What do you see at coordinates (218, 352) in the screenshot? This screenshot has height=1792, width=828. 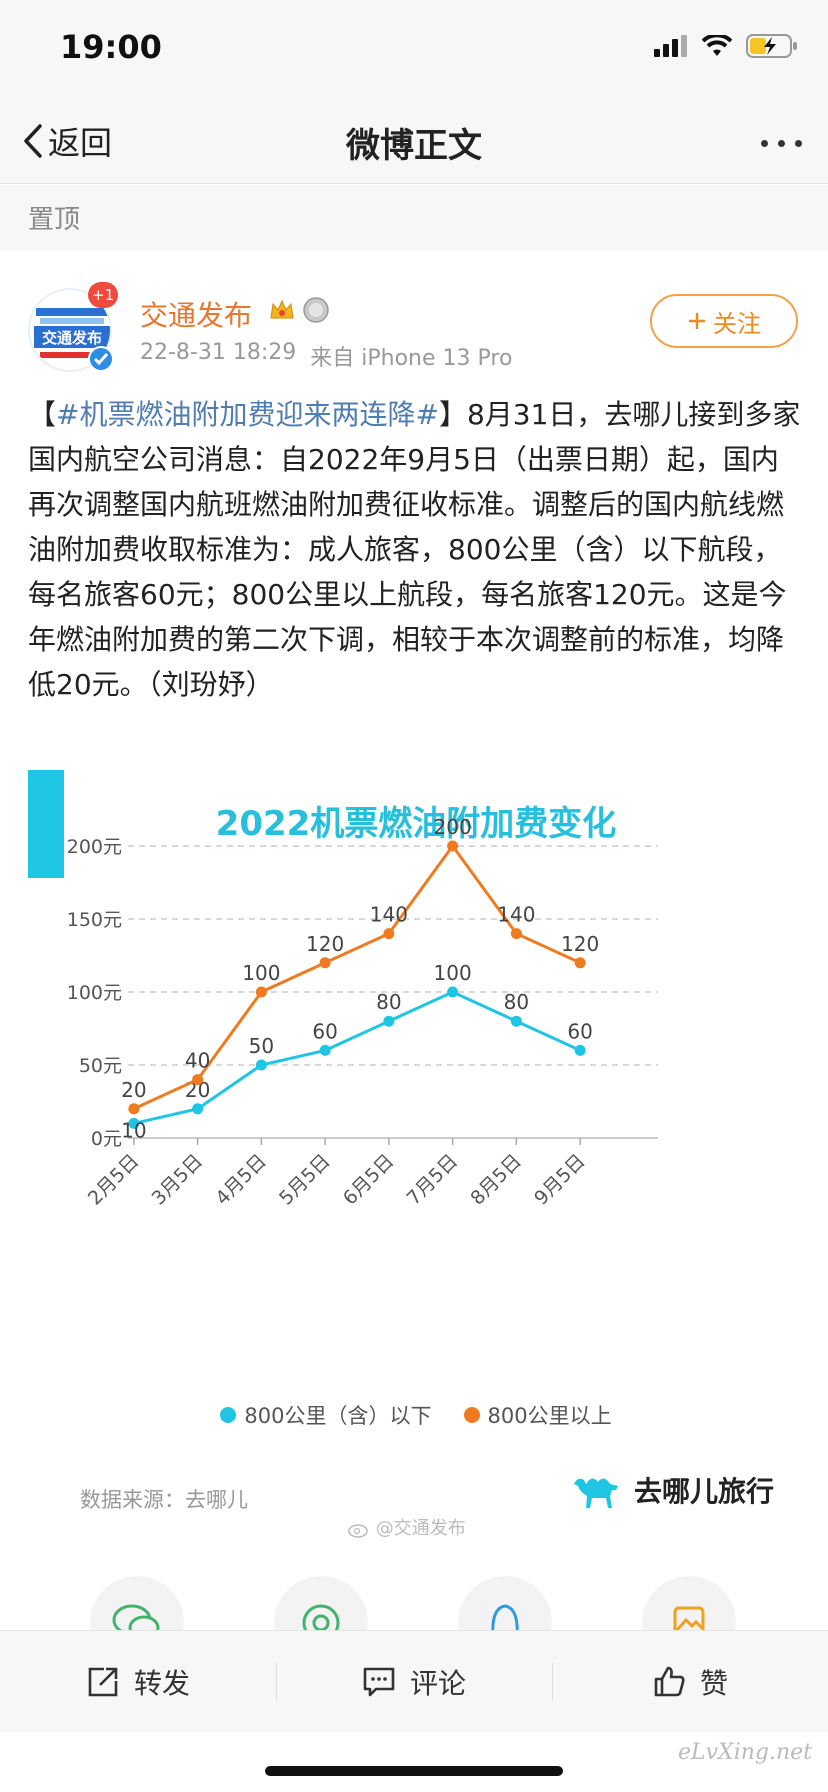 I see `post-timestamp: 22-8-31 18:29` at bounding box center [218, 352].